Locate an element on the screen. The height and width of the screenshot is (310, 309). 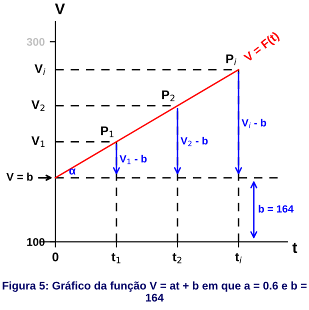
annotation: V$_{i}$ - b is located at coordinates (254, 123).